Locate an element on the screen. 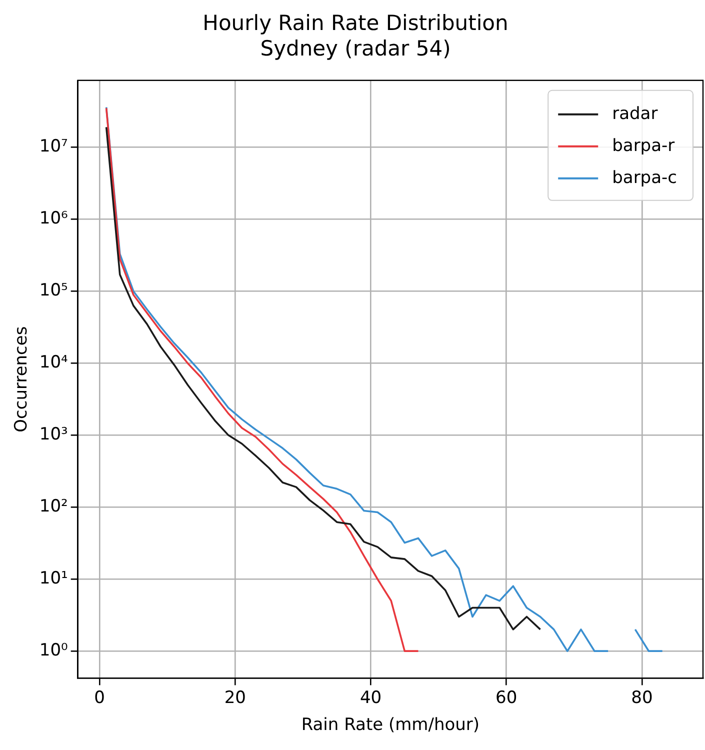 The height and width of the screenshot is (750, 705). y-axis-title: Occurrences is located at coordinates (22, 379).